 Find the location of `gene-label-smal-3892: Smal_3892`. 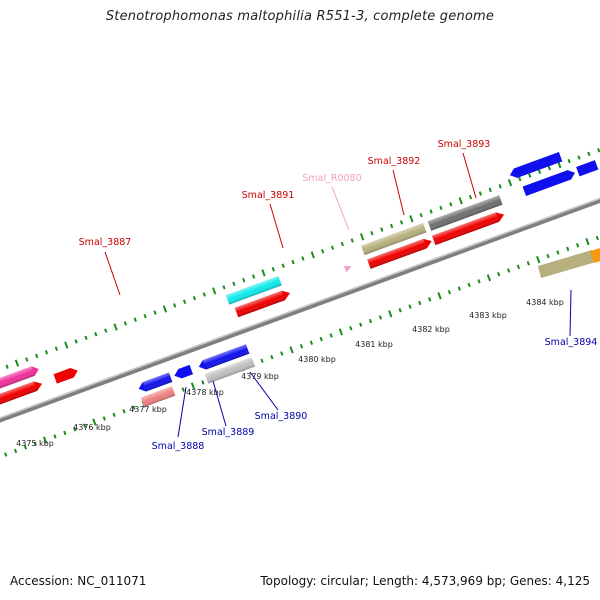

gene-label-smal-3892: Smal_3892 is located at coordinates (394, 161).